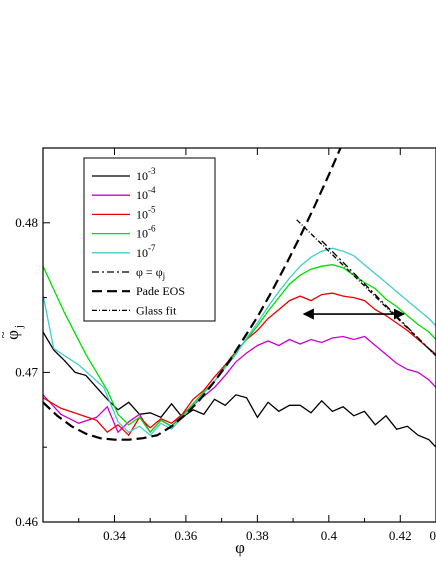 The image size is (436, 564). I want to click on legend-label-5: φ = φj, so click(150, 273).